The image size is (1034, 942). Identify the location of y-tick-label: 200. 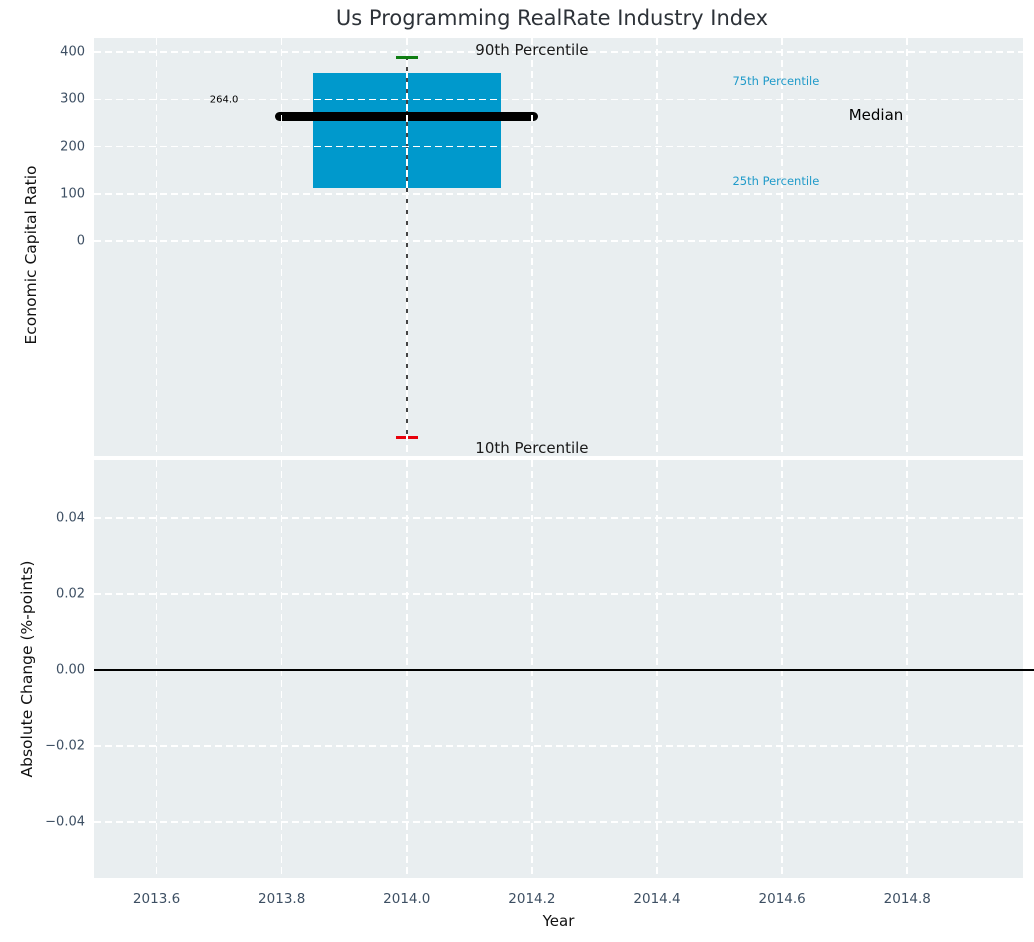
(72, 147).